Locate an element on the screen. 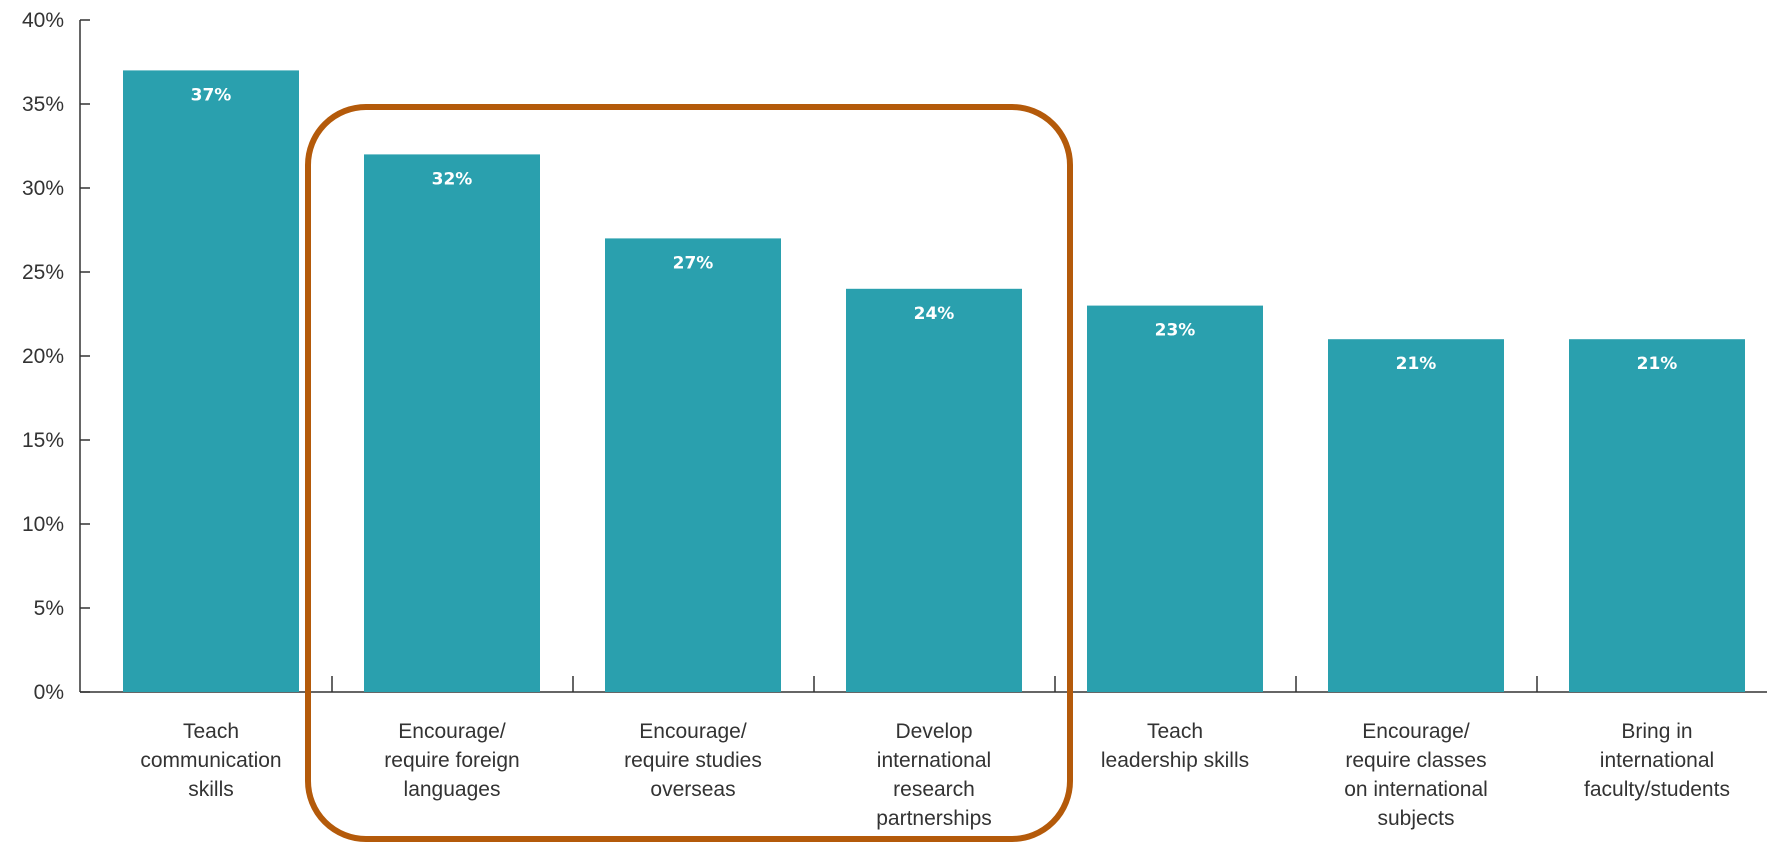 This screenshot has width=1767, height=846. bar-data-label: 37% is located at coordinates (211, 95).